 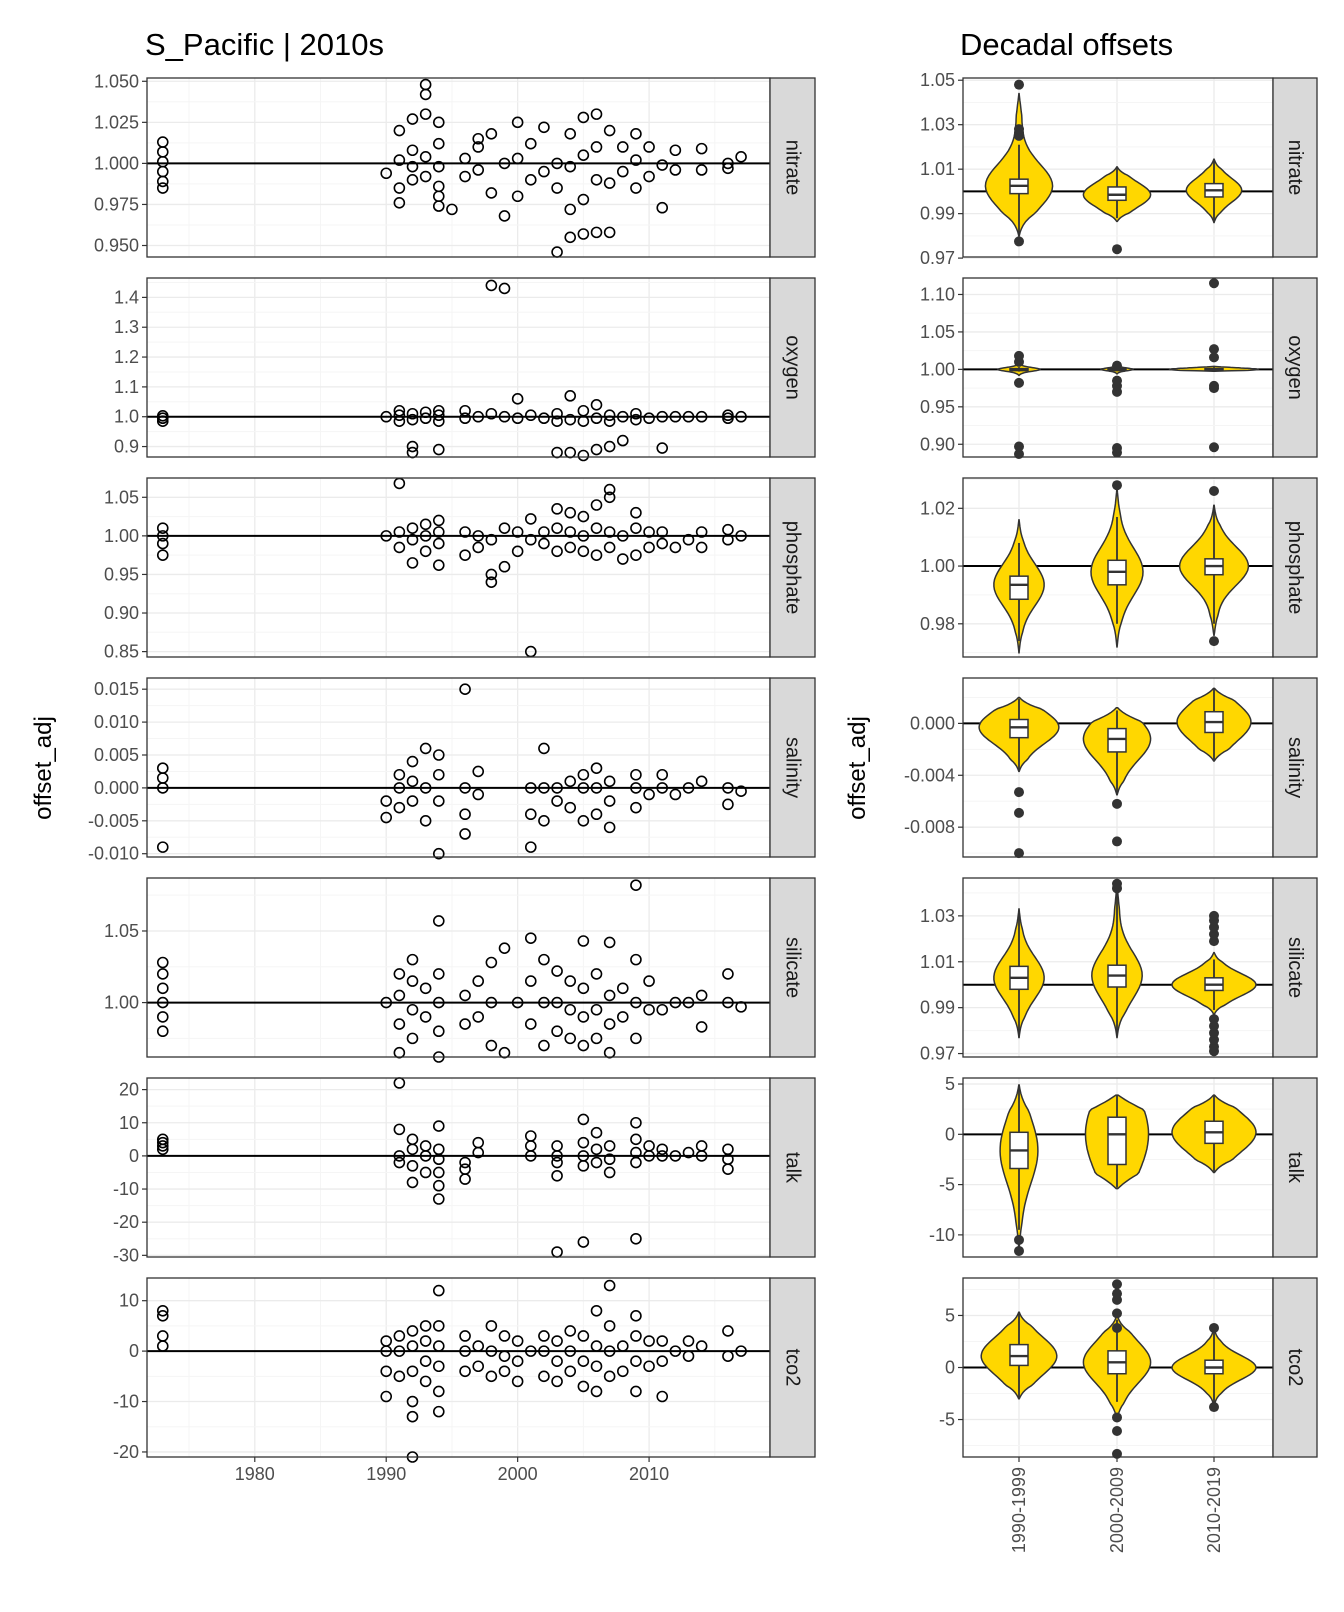 What do you see at coordinates (950, 1315) in the screenshot?
I see `violin-tco2-y-tick-label: 5` at bounding box center [950, 1315].